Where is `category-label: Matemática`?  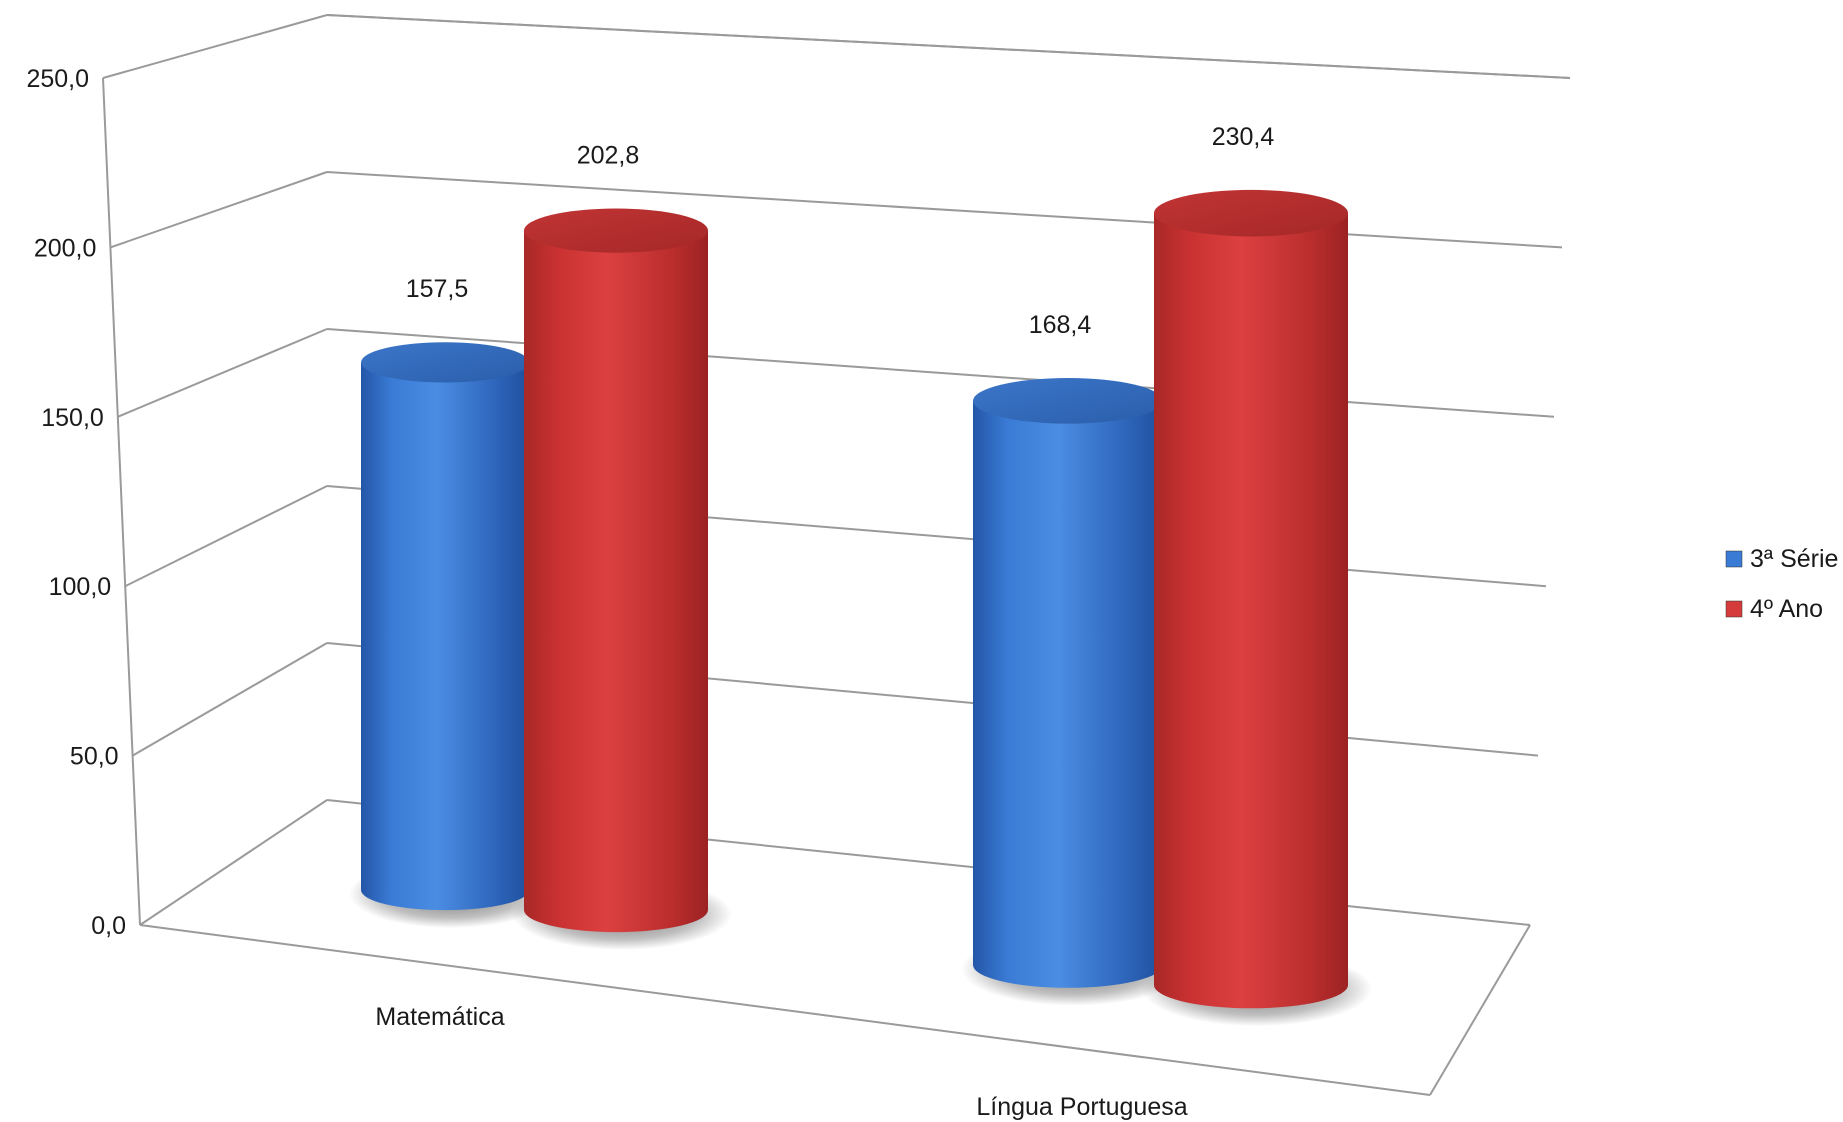
category-label: Matemática is located at coordinates (439, 1017).